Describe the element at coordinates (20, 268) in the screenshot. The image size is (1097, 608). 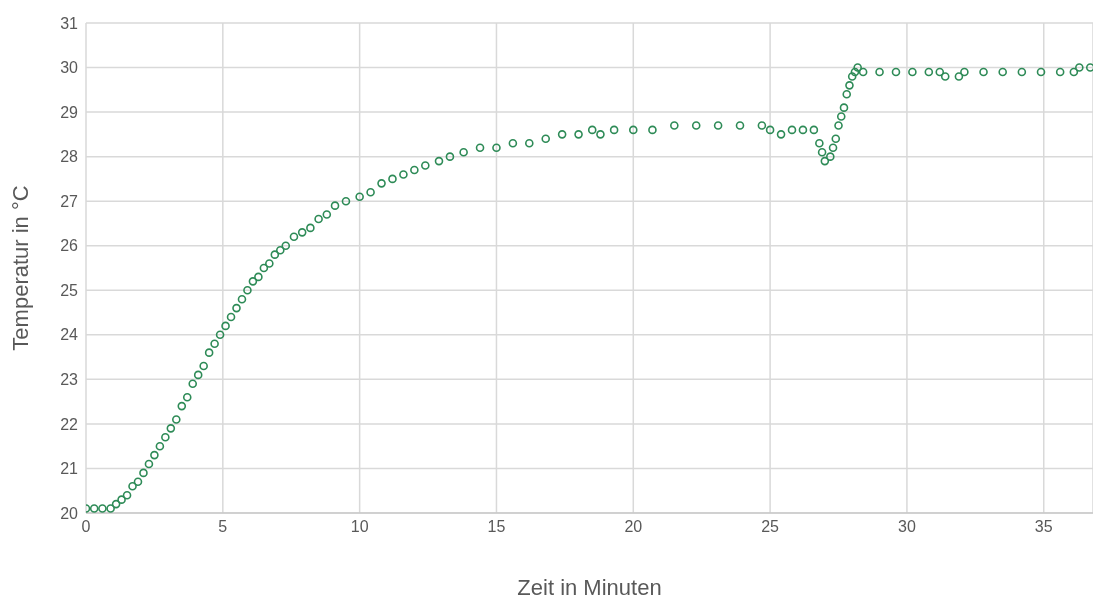
I see `y-axis-title: Temperatur in °C` at that location.